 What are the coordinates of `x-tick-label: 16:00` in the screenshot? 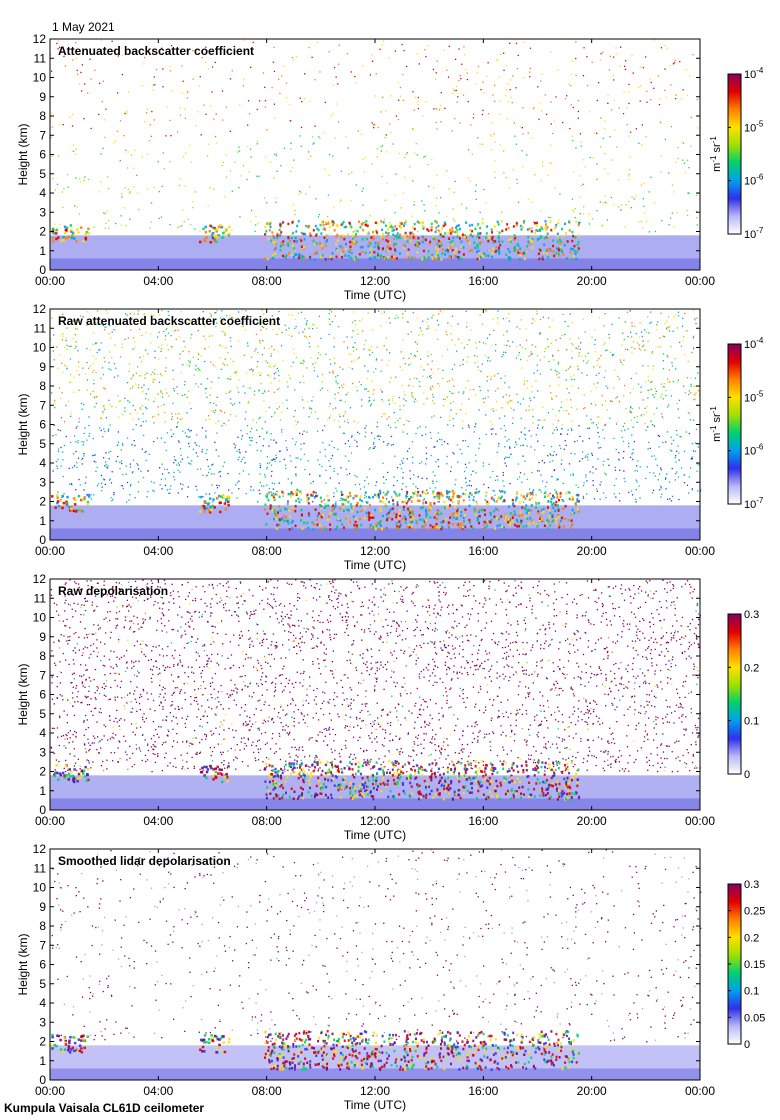 It's located at (483, 551).